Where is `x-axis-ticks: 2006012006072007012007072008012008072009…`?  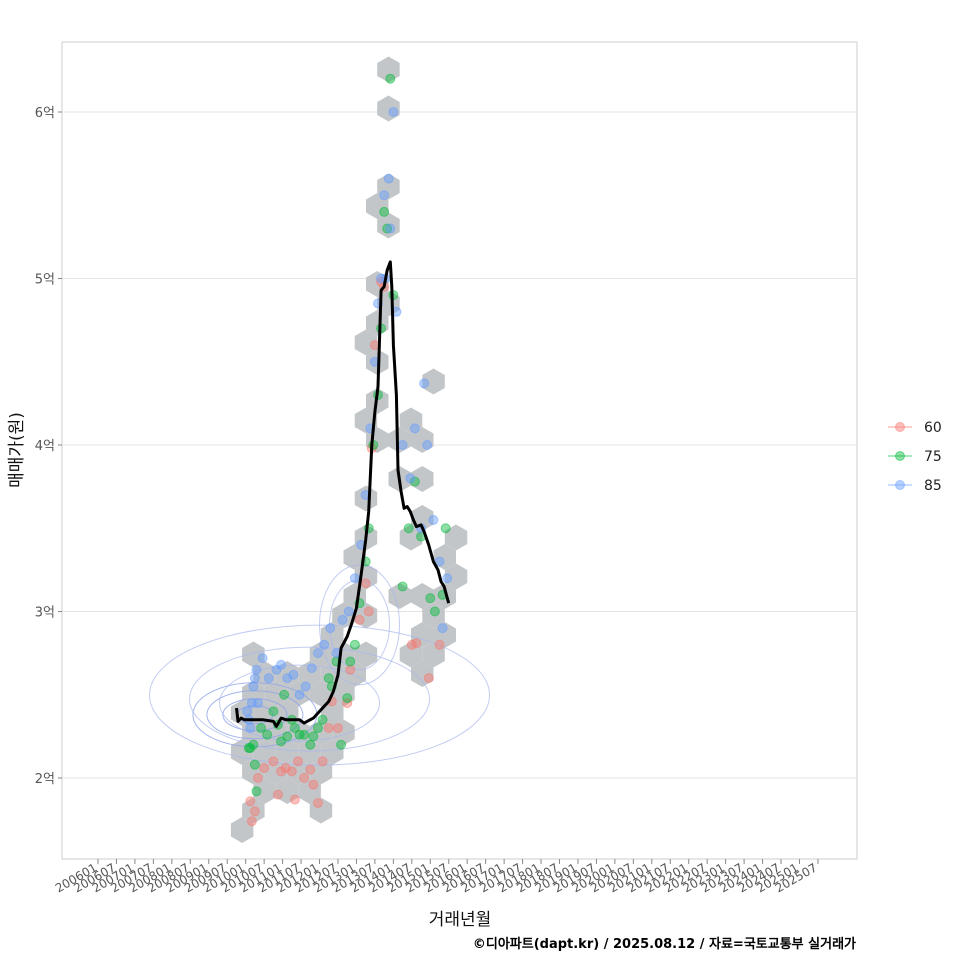
x-axis-ticks: 2006012006072007012007072008012008072009… is located at coordinates (436, 877).